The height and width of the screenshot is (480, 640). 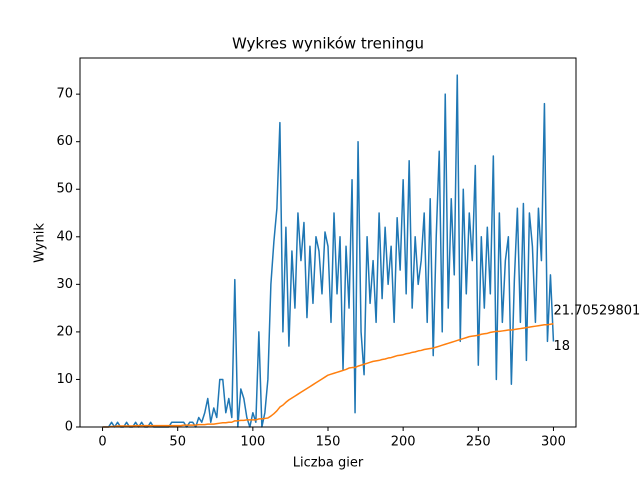 What do you see at coordinates (177, 442) in the screenshot?
I see `x-tick-label: 50` at bounding box center [177, 442].